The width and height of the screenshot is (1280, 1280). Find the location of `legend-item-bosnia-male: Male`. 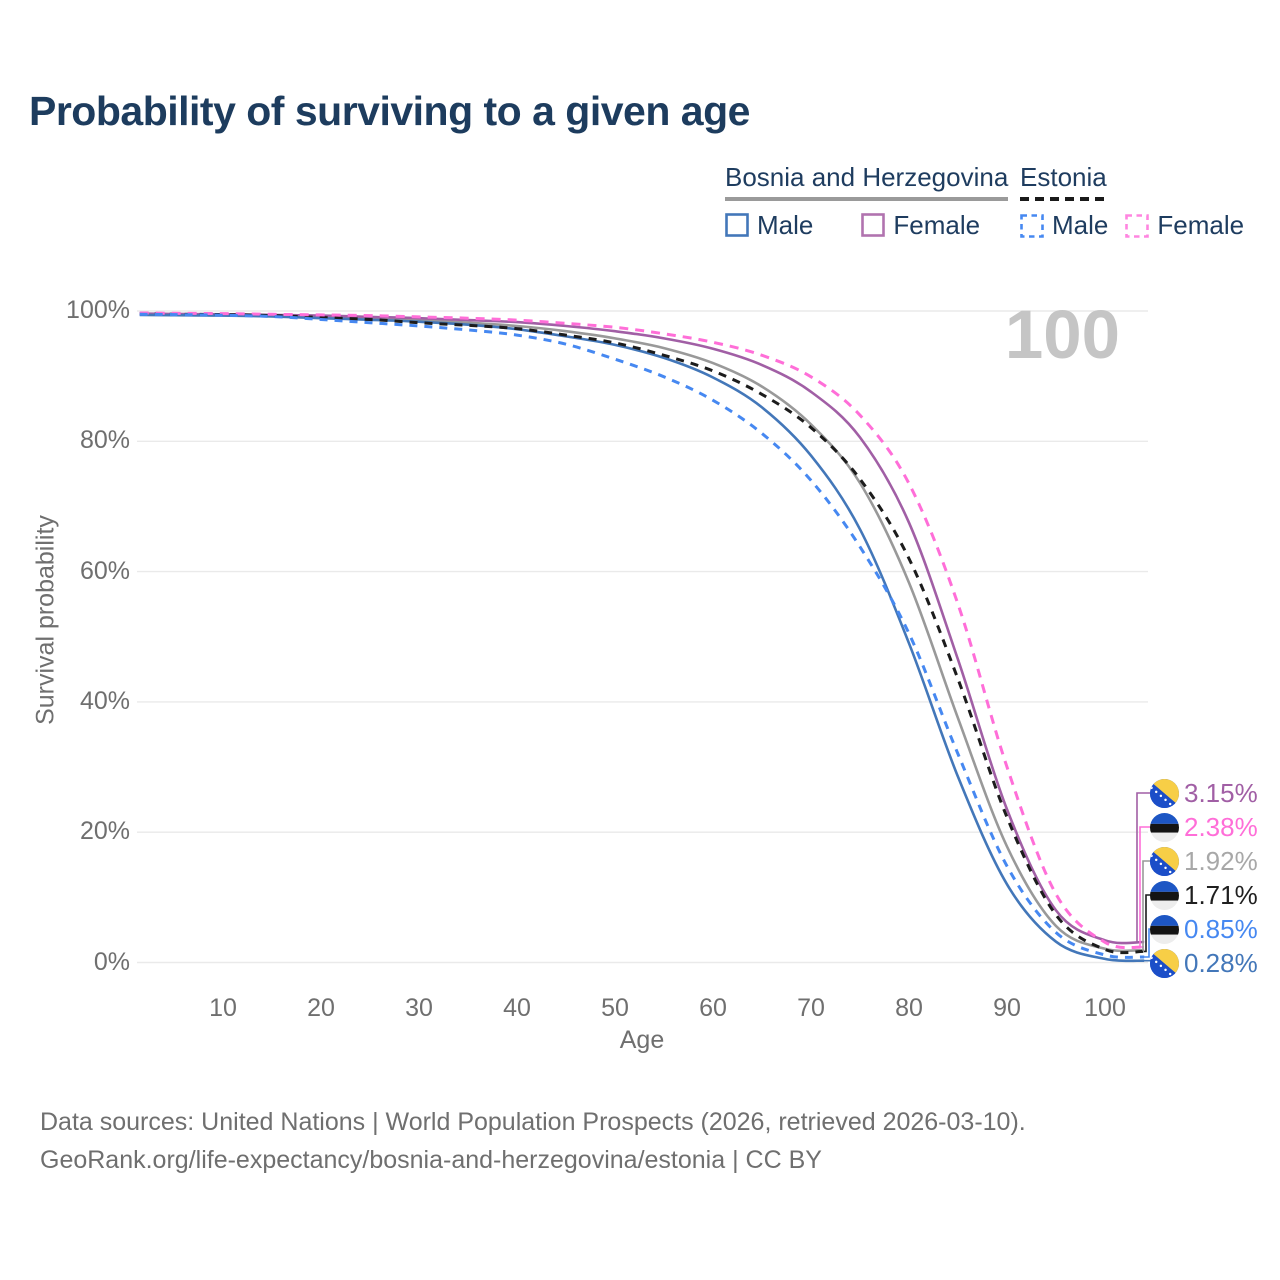

legend-item-bosnia-male: Male is located at coordinates (769, 225).